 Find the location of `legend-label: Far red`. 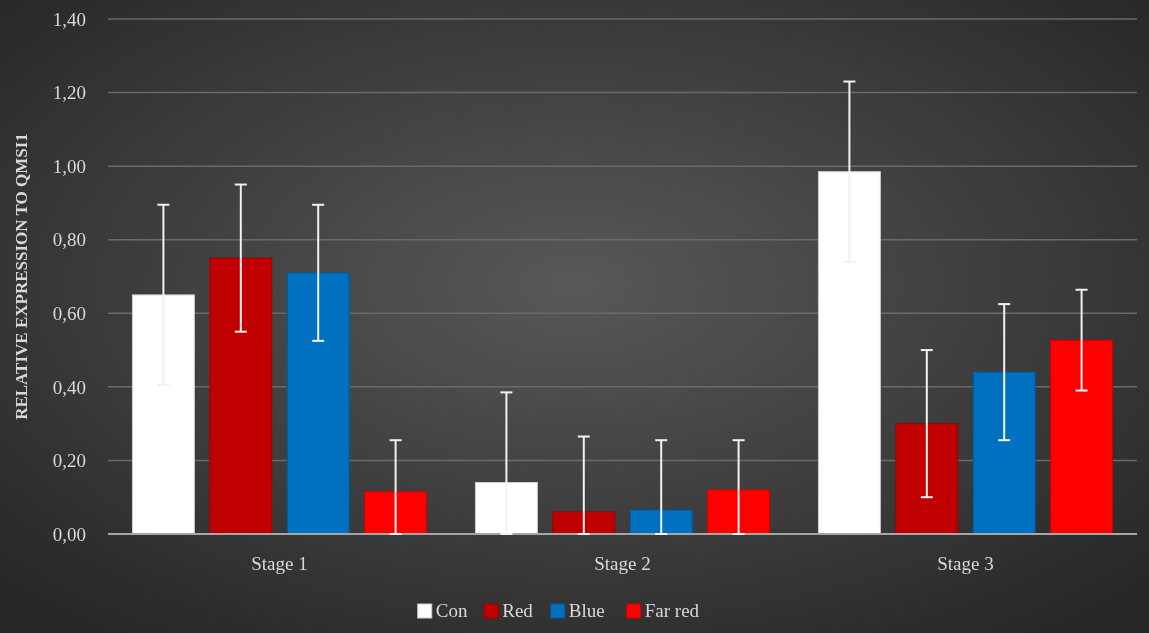

legend-label: Far red is located at coordinates (672, 610).